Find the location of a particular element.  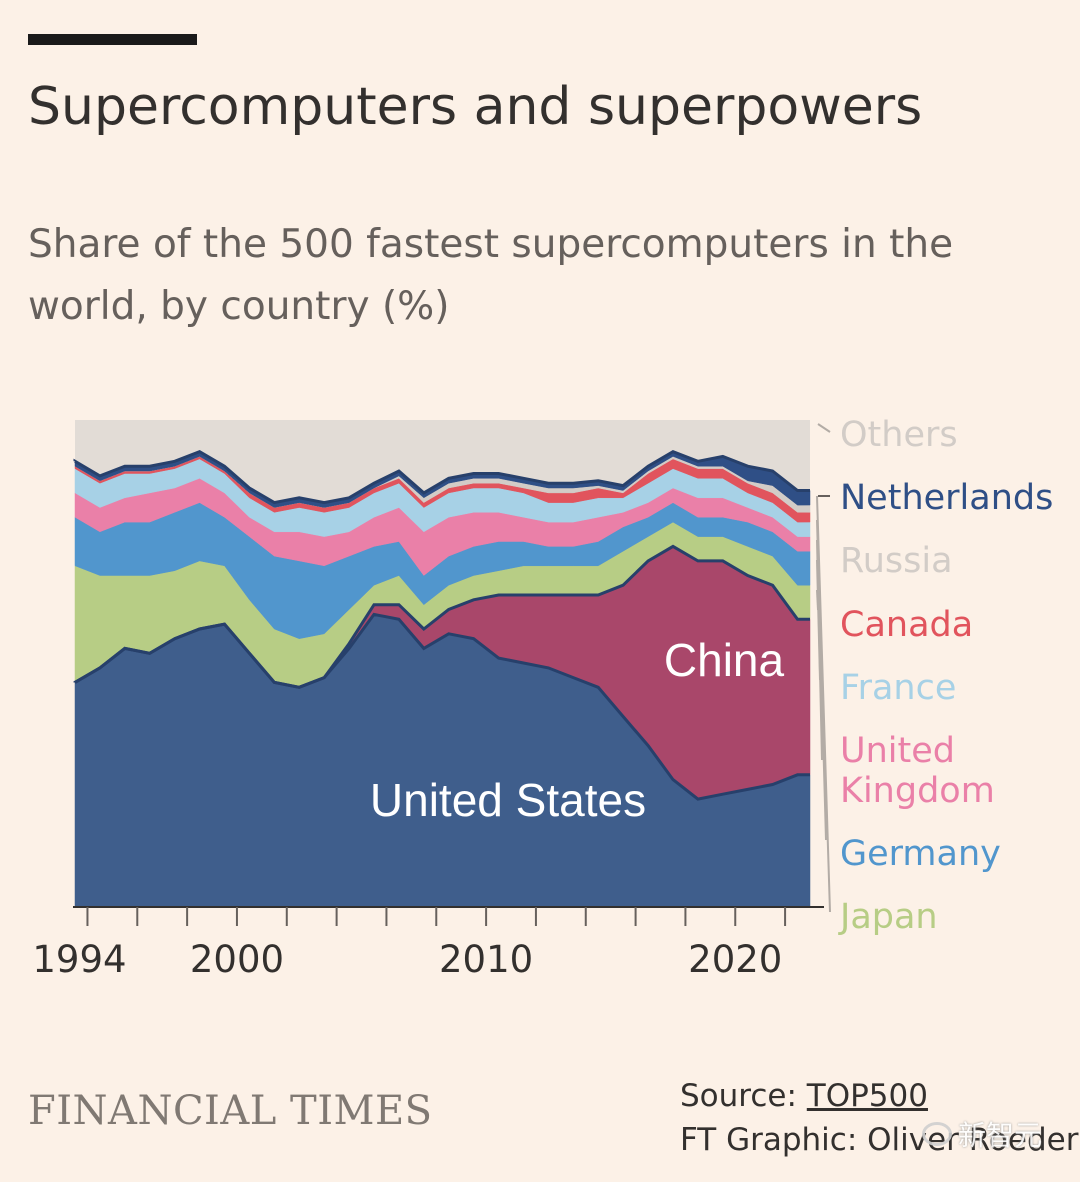

x-tick-label: 2010 is located at coordinates (486, 959).